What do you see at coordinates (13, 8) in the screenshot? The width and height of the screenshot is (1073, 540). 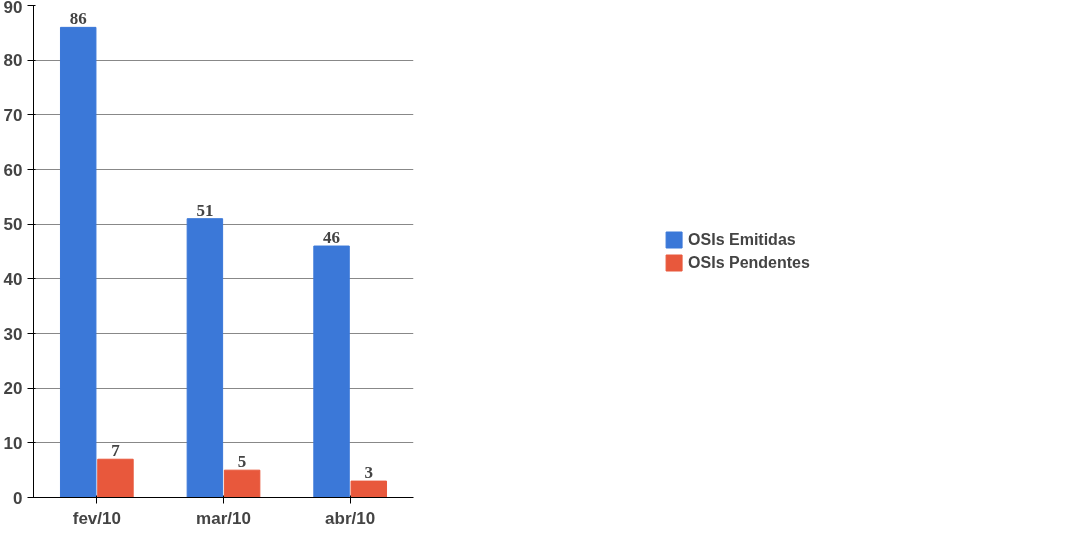 I see `y-tick-label: 90` at bounding box center [13, 8].